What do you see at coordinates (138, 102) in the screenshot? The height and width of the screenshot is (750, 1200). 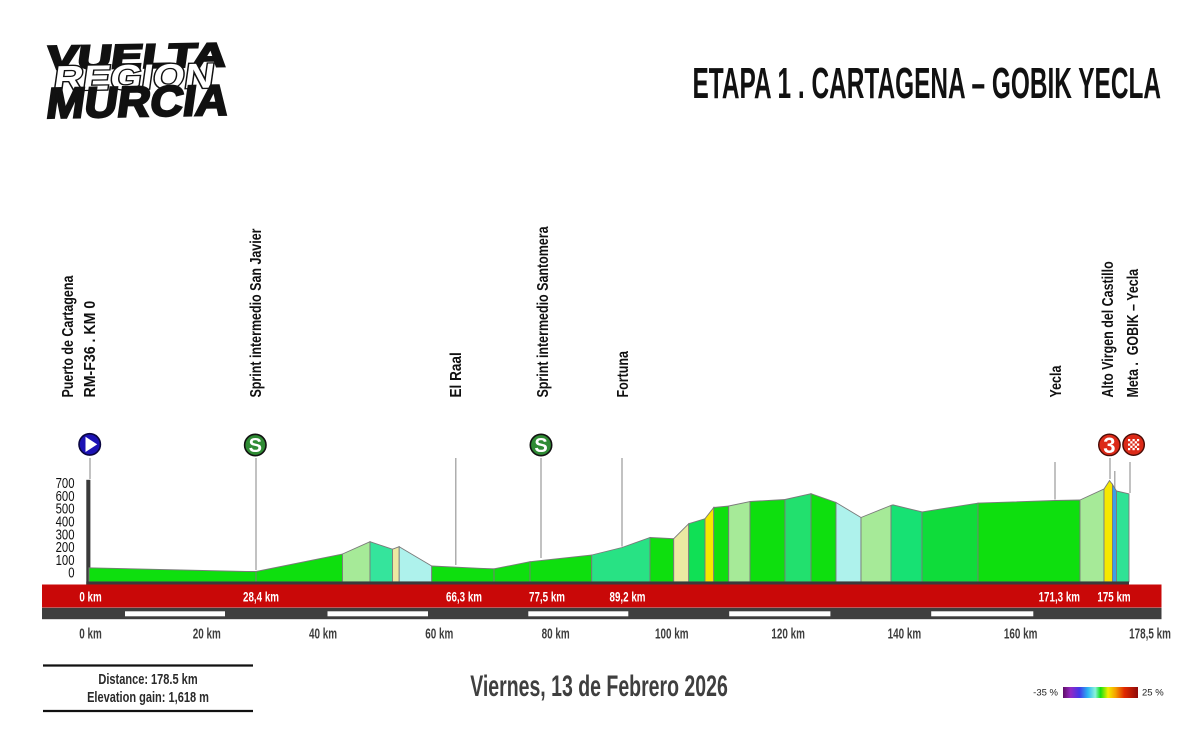 I see `svg-text: MURCIA` at bounding box center [138, 102].